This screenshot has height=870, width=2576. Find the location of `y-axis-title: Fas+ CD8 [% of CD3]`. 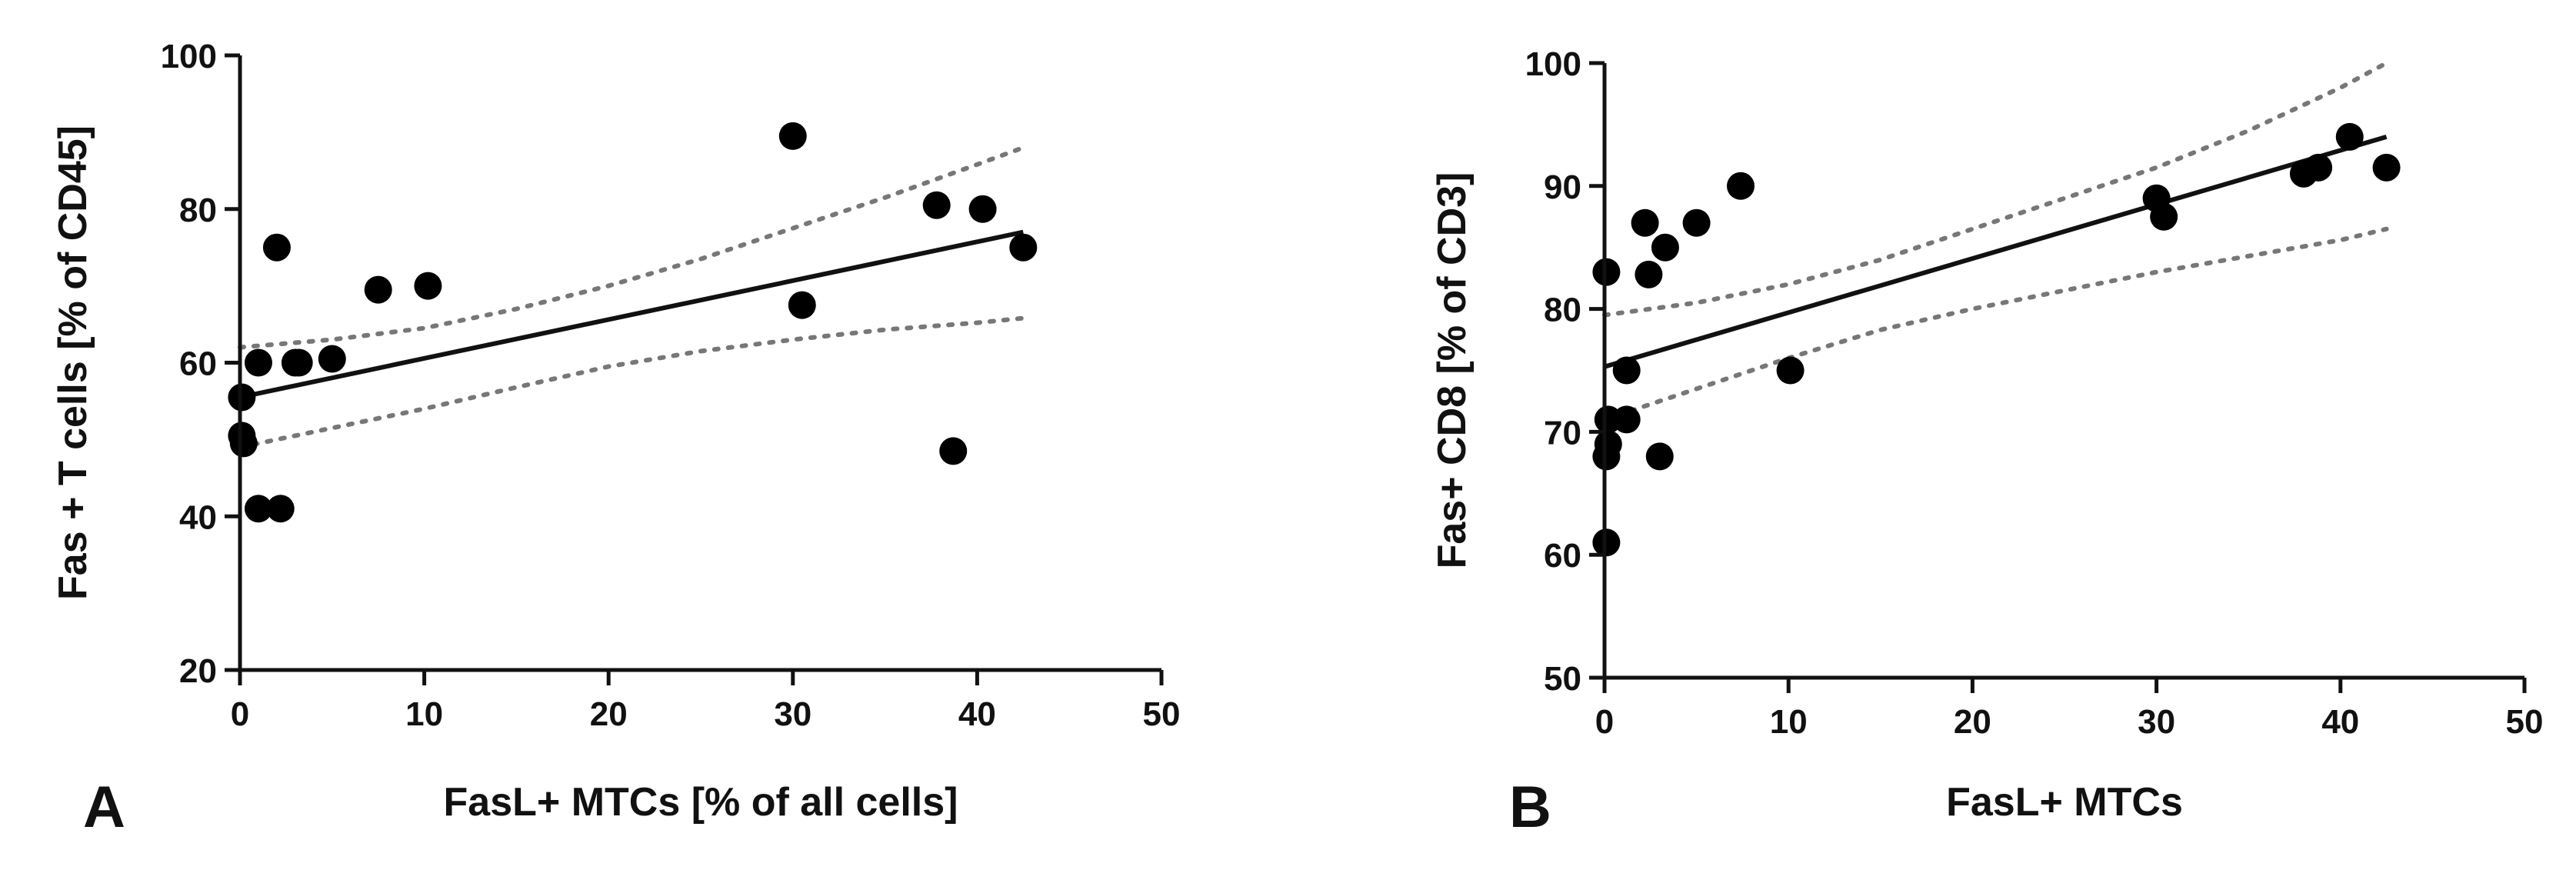

y-axis-title: Fas+ CD8 [% of CD3] is located at coordinates (1452, 371).